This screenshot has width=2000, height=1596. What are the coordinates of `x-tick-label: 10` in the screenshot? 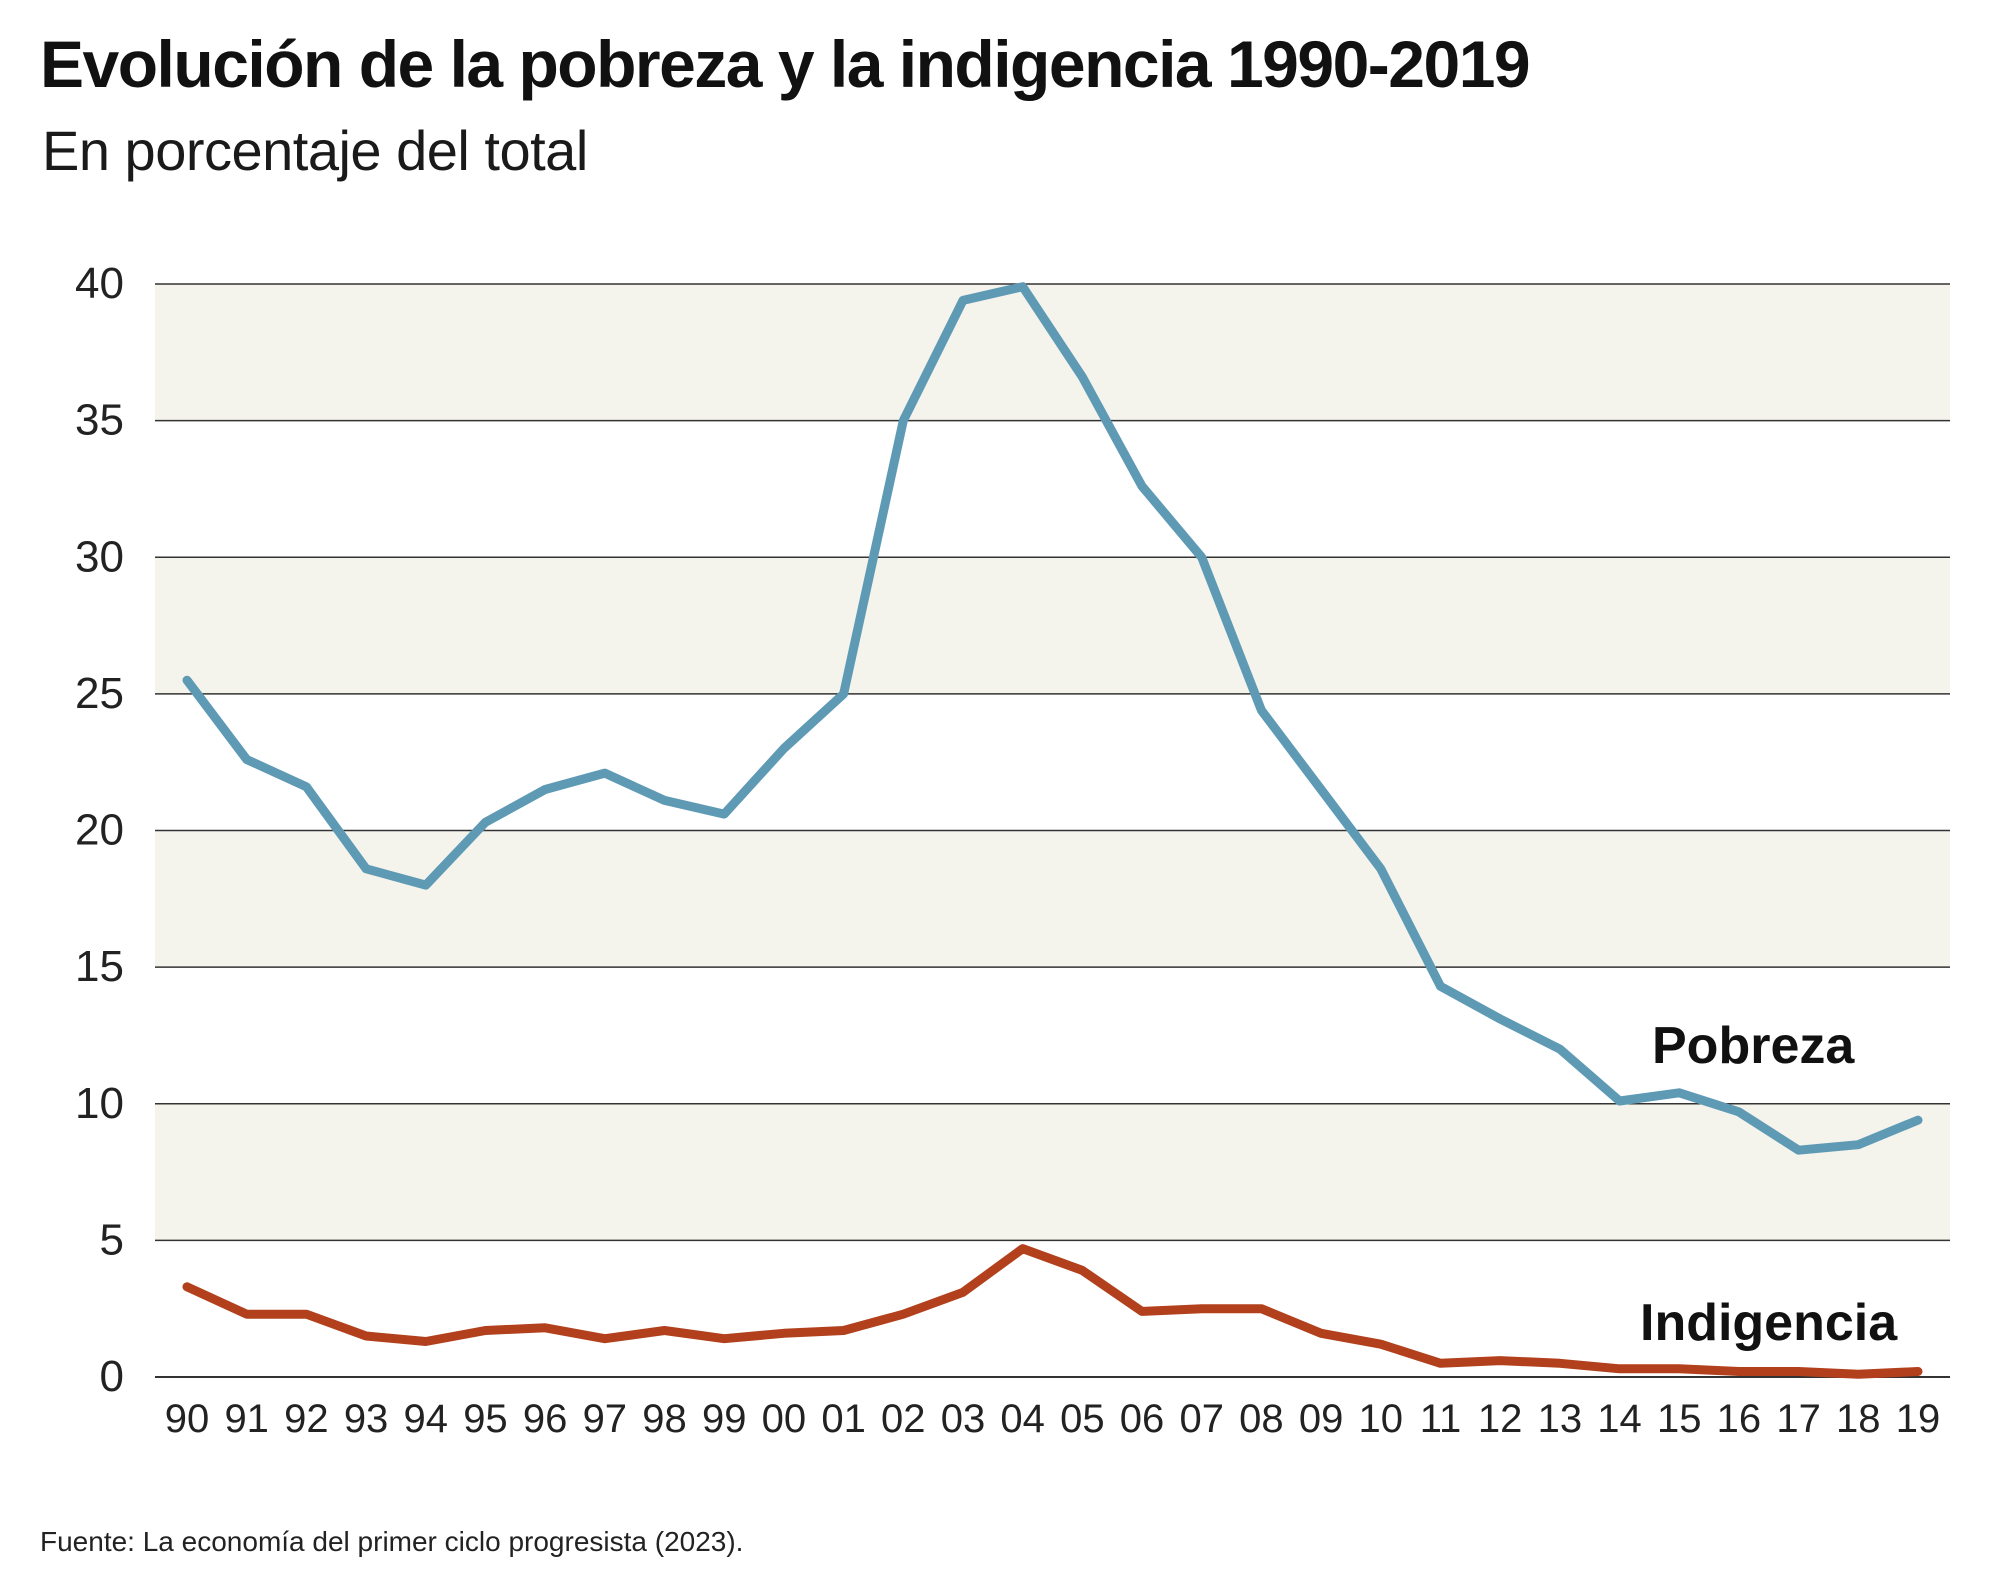 It's located at (1381, 1419).